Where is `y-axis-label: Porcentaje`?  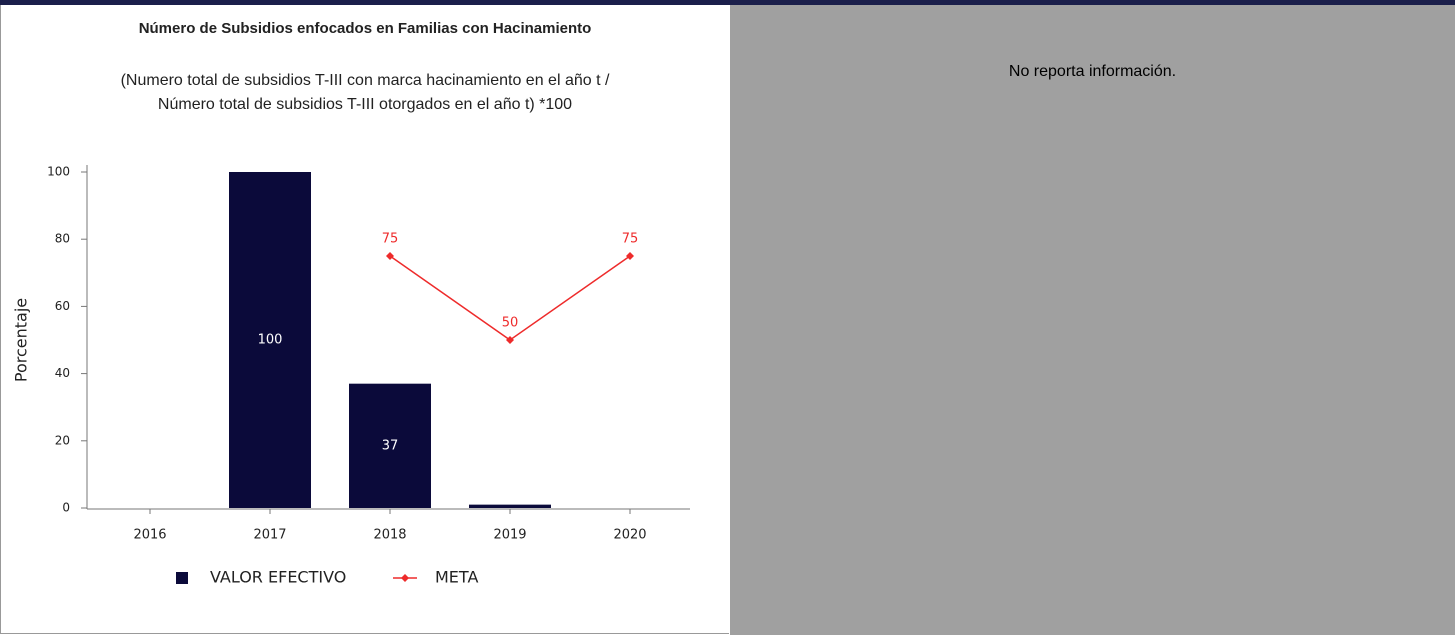 y-axis-label: Porcentaje is located at coordinates (21, 340).